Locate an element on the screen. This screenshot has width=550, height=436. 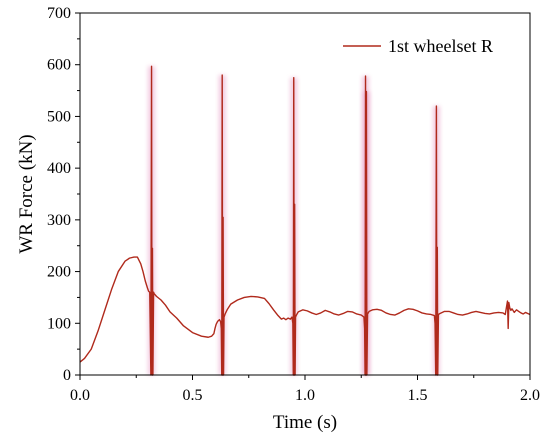
y-tick-label: 200 is located at coordinates (59, 272).